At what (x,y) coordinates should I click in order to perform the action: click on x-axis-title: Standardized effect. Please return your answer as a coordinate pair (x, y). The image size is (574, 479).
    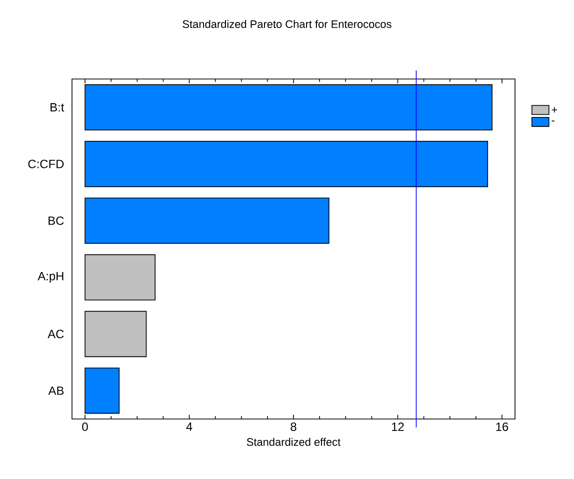
    Looking at the image, I should click on (293, 442).